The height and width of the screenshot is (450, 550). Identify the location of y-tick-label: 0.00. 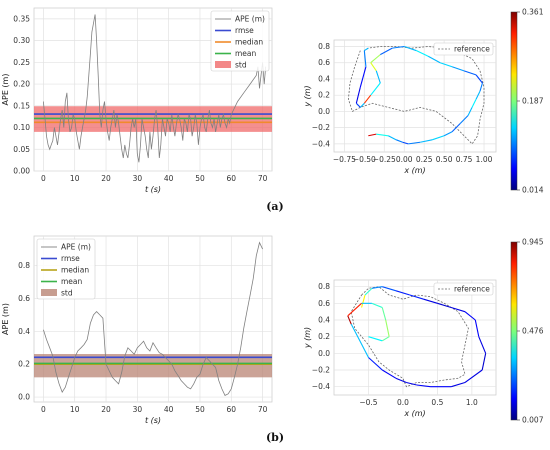
(21, 171).